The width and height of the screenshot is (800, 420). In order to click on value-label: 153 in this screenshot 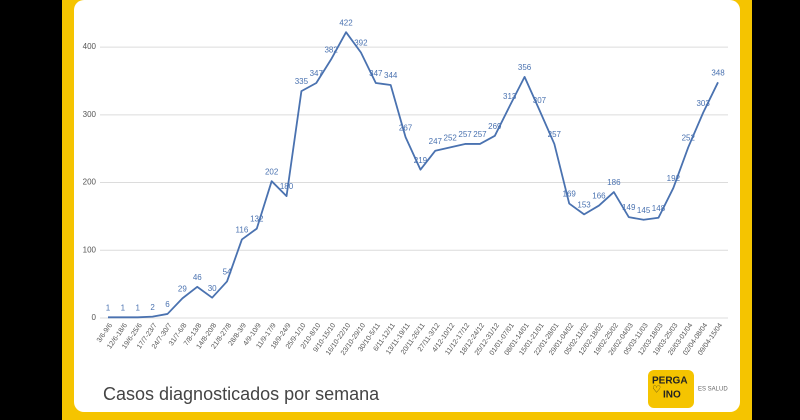, I will do `click(584, 204)`.